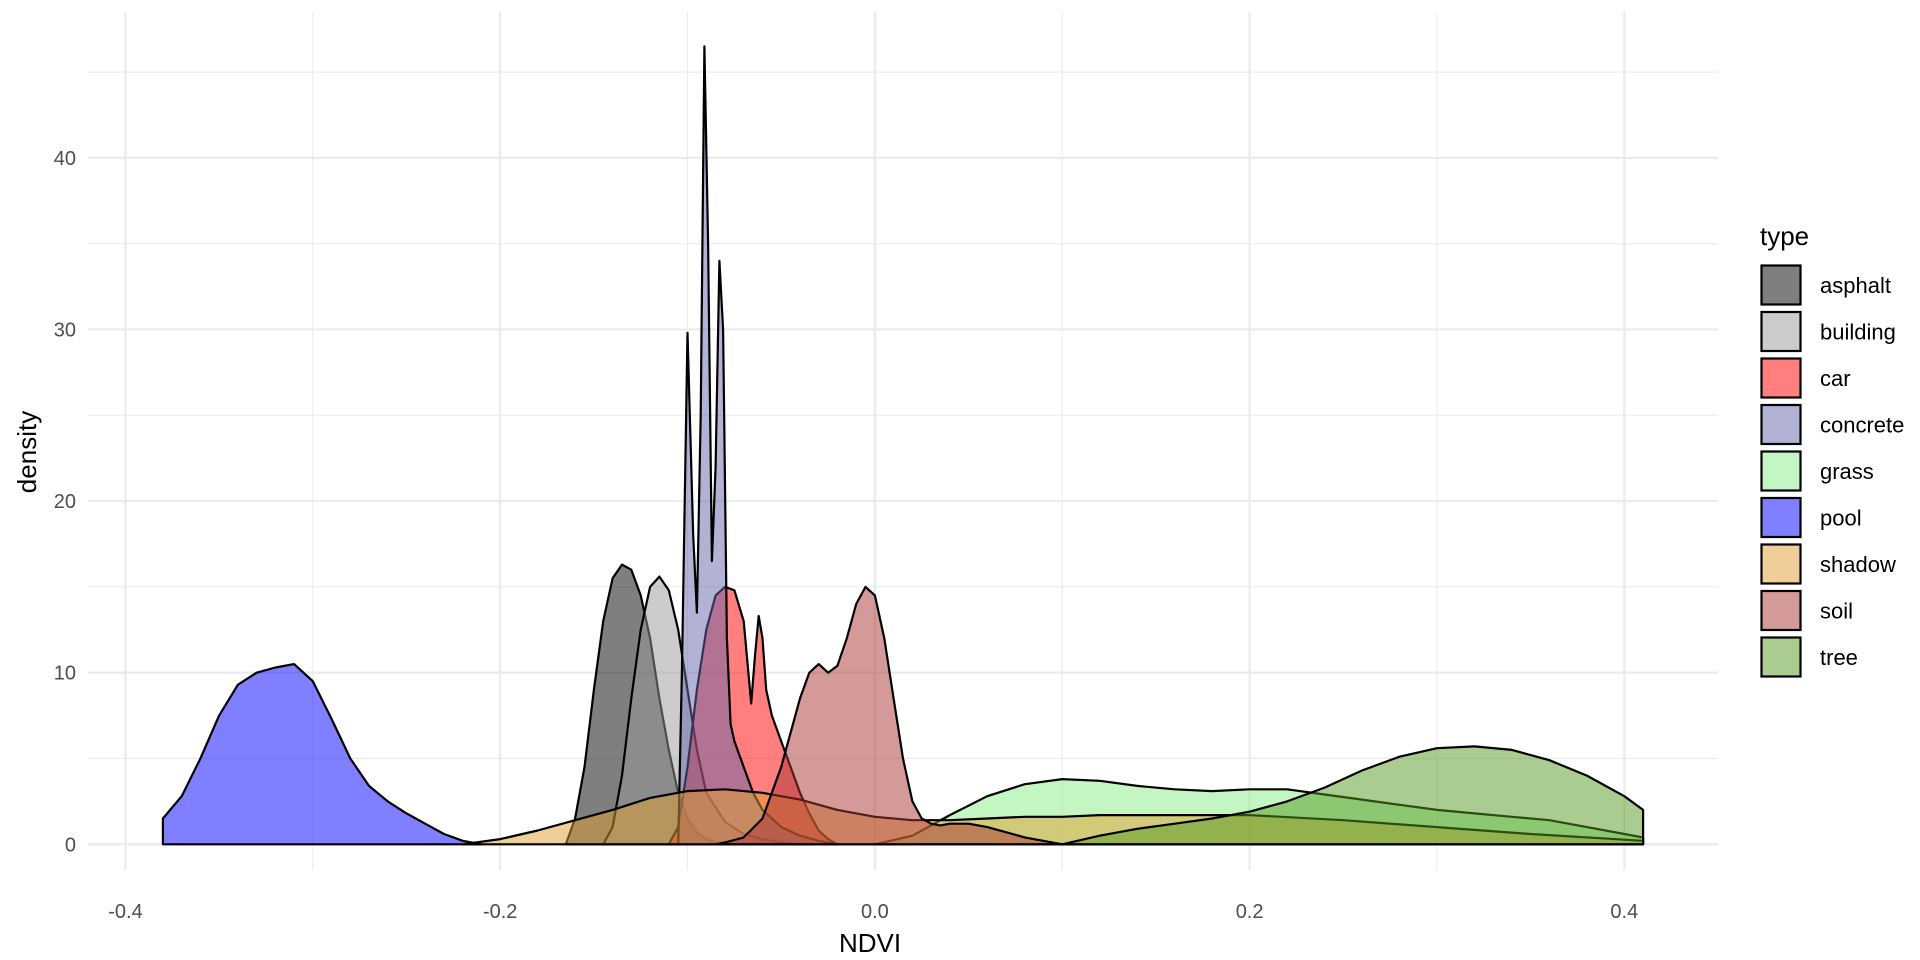 Image resolution: width=1920 pixels, height=960 pixels. I want to click on legend-label-car: car, so click(1835, 378).